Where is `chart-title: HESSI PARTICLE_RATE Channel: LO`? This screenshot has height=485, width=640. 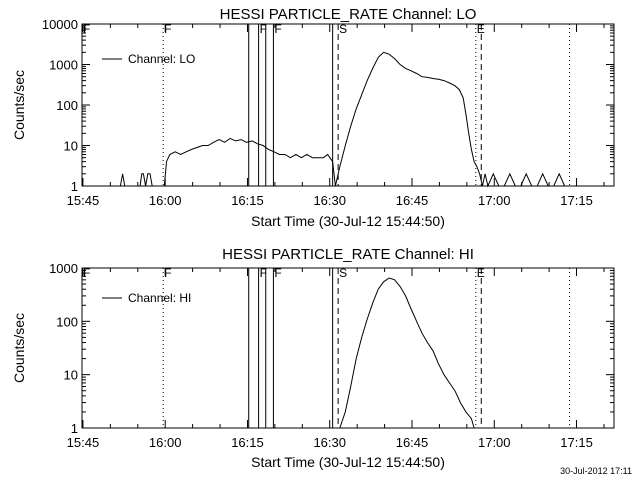
chart-title: HESSI PARTICLE_RATE Channel: LO is located at coordinates (348, 14).